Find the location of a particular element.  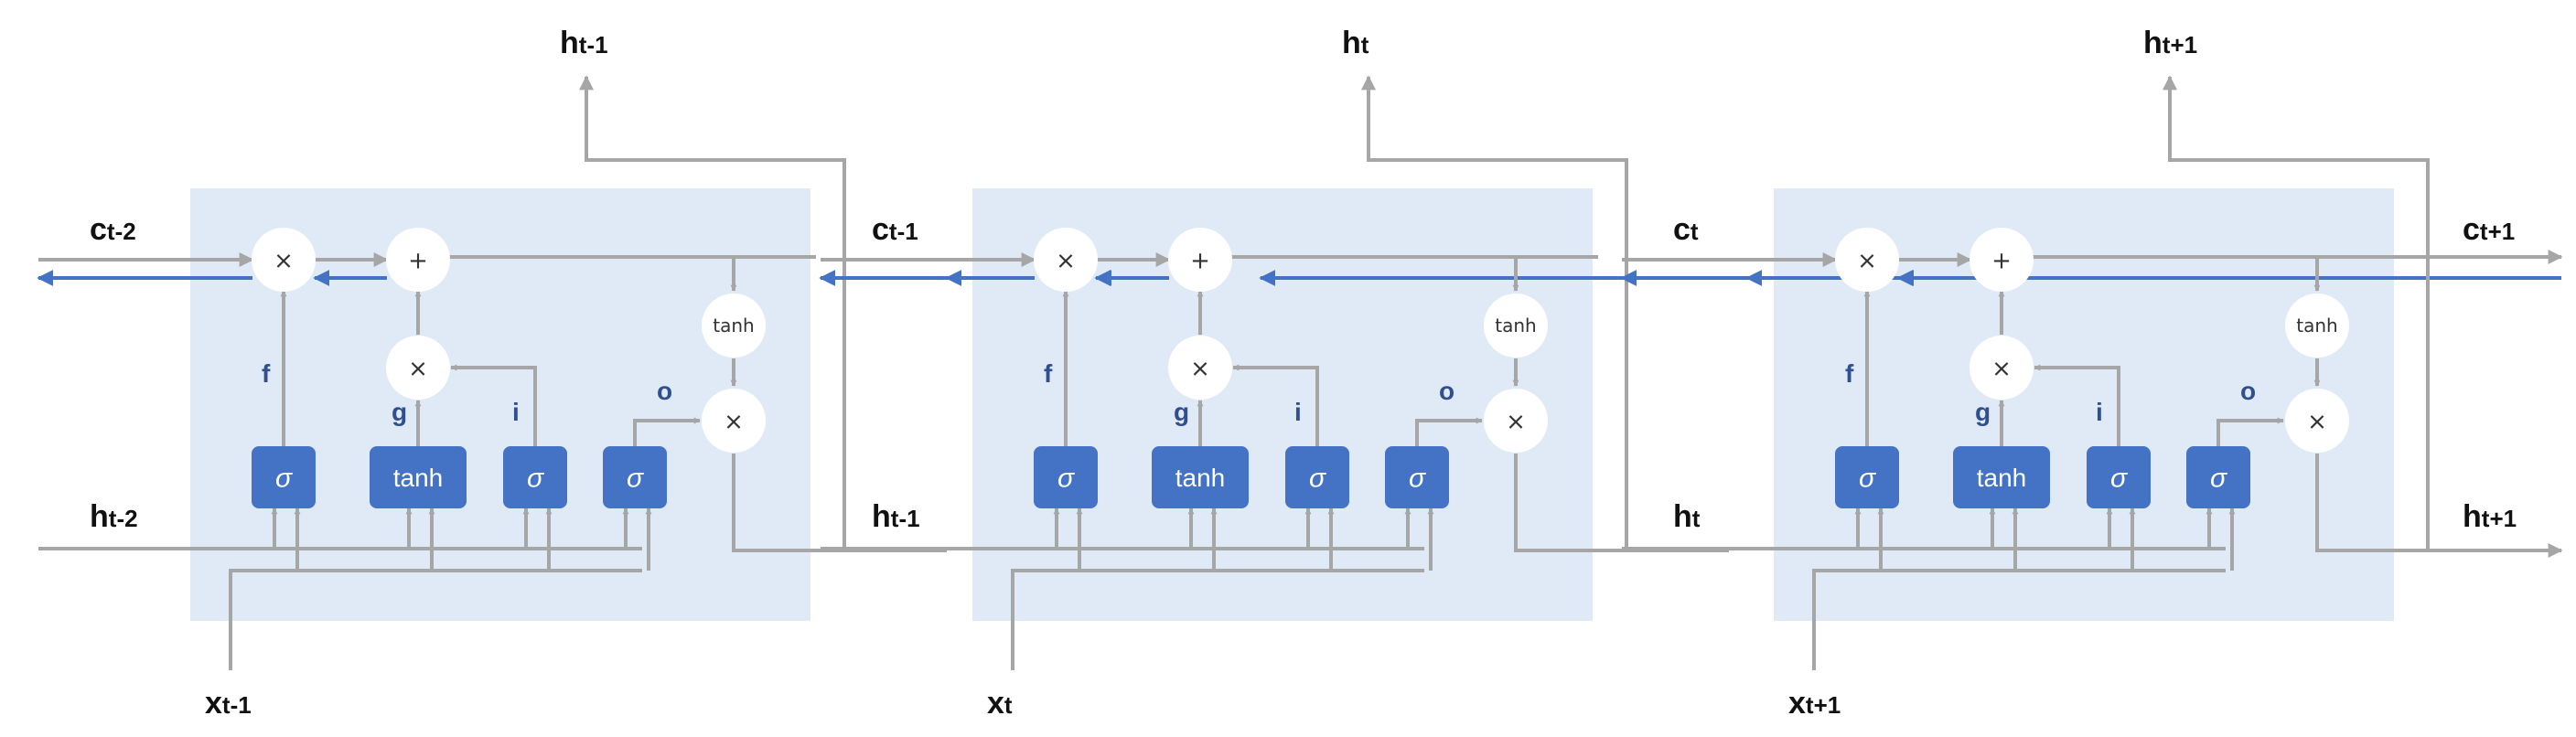

hidden-state-out-label: ht+1 is located at coordinates (2170, 43).